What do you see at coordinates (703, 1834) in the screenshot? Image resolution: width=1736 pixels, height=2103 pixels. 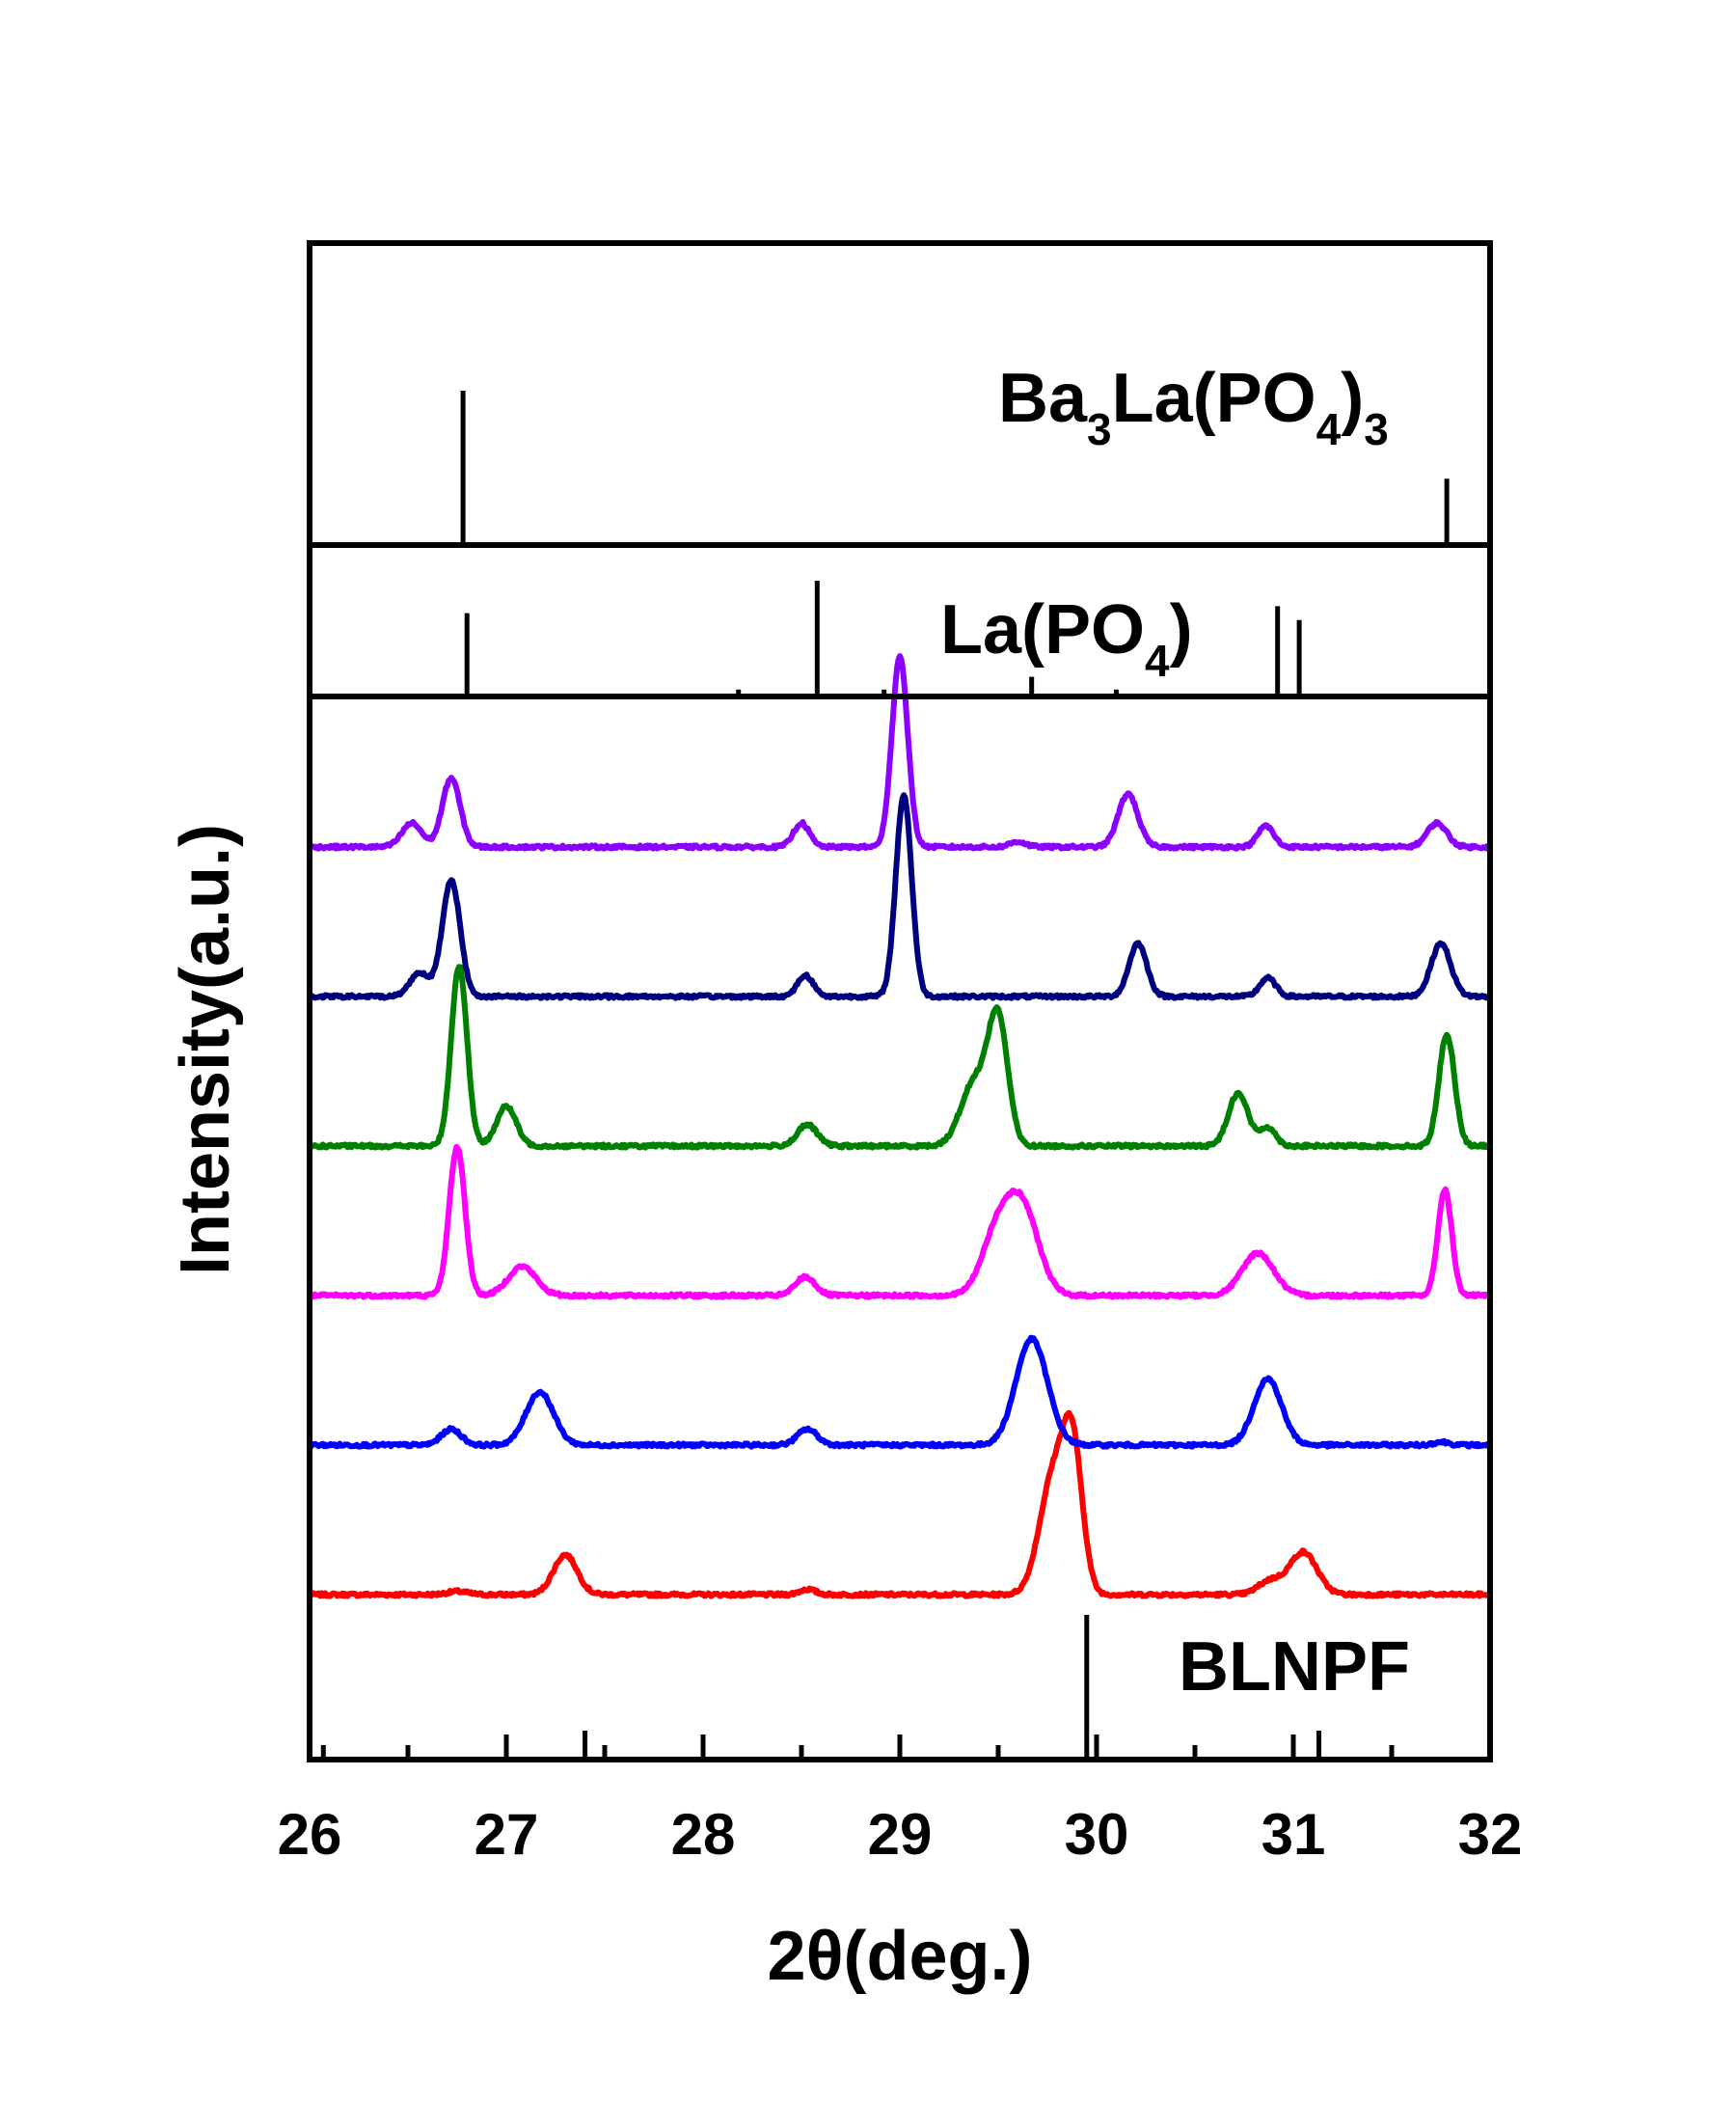 I see `x-tick-label: 28` at bounding box center [703, 1834].